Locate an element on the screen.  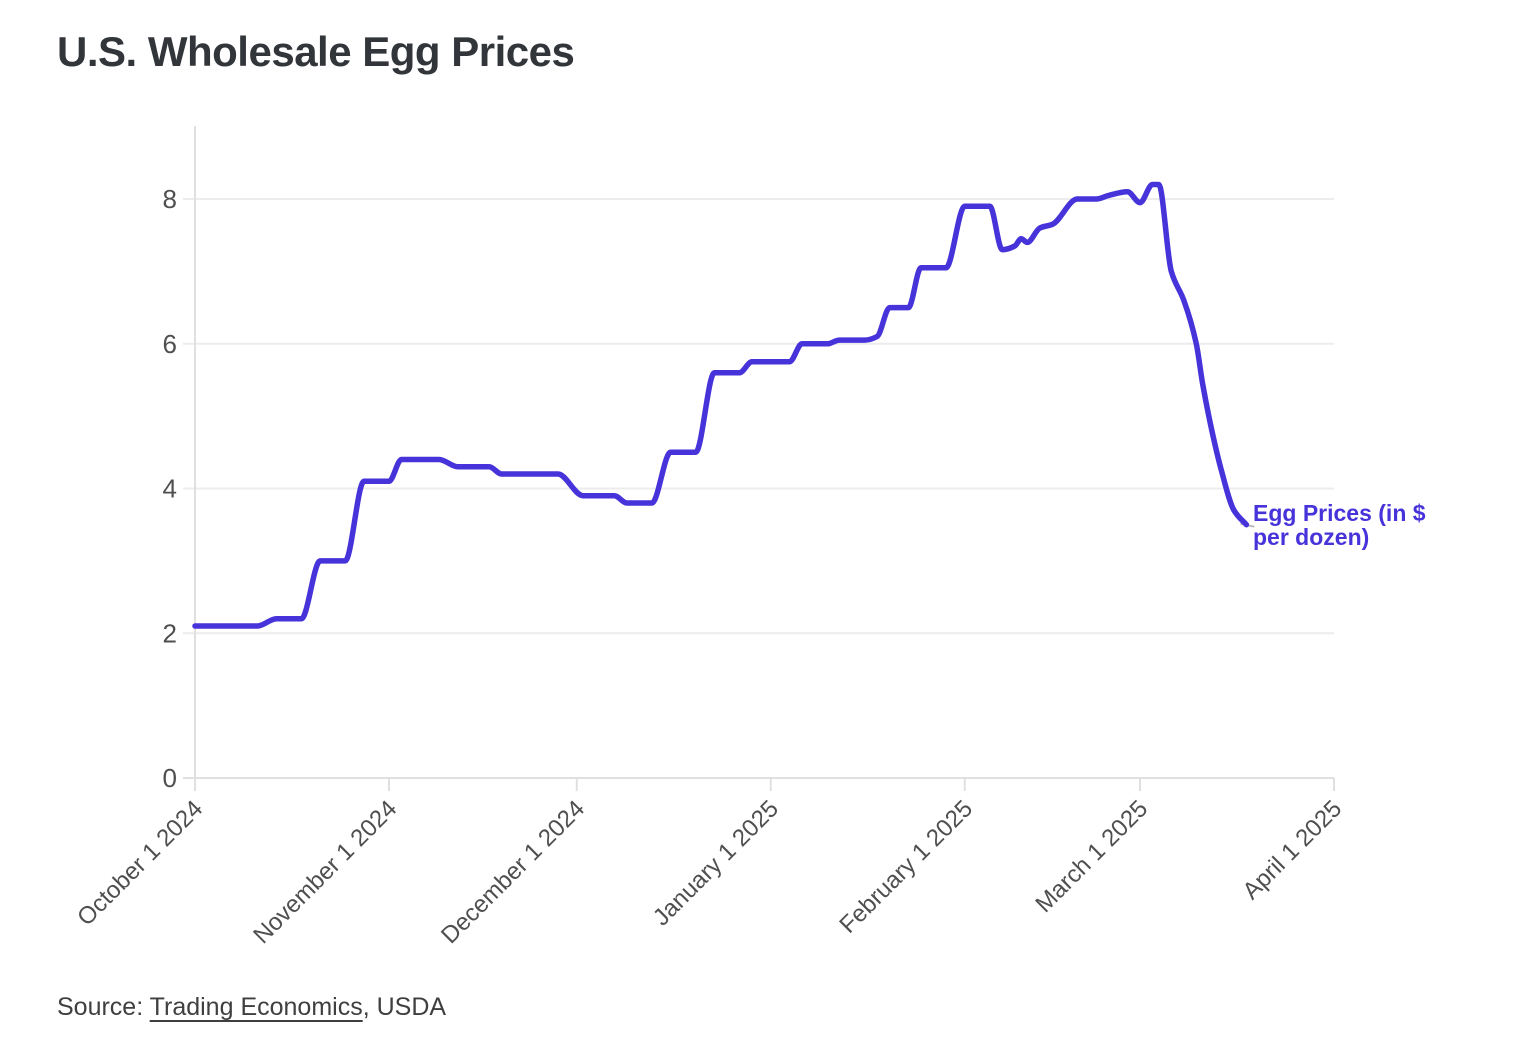
source-prefix: Source: is located at coordinates (103, 1007).